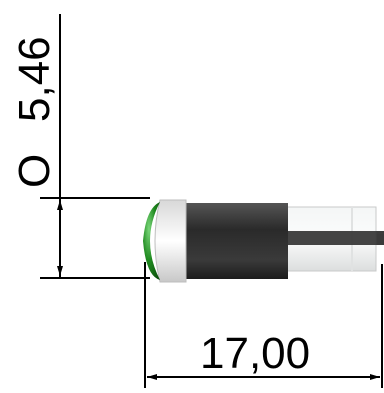 The image size is (384, 393). I want to click on length-value: 17,00, so click(255, 353).